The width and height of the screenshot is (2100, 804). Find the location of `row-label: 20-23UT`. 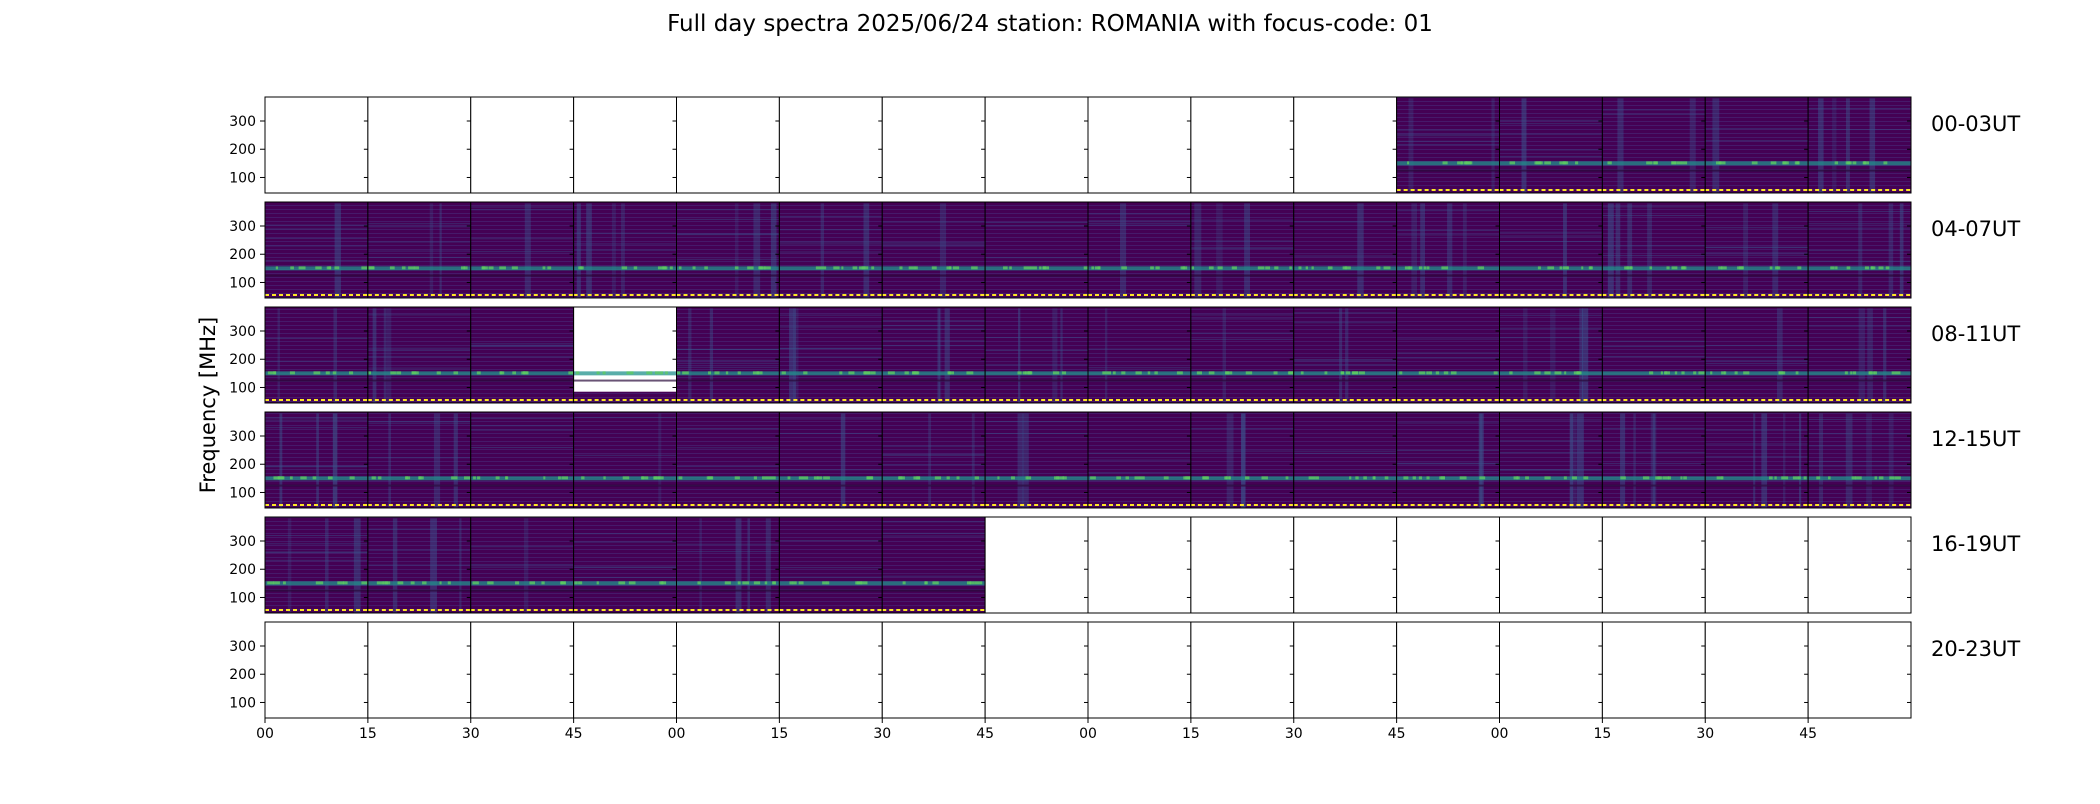

row-label: 20-23UT is located at coordinates (1975, 649).